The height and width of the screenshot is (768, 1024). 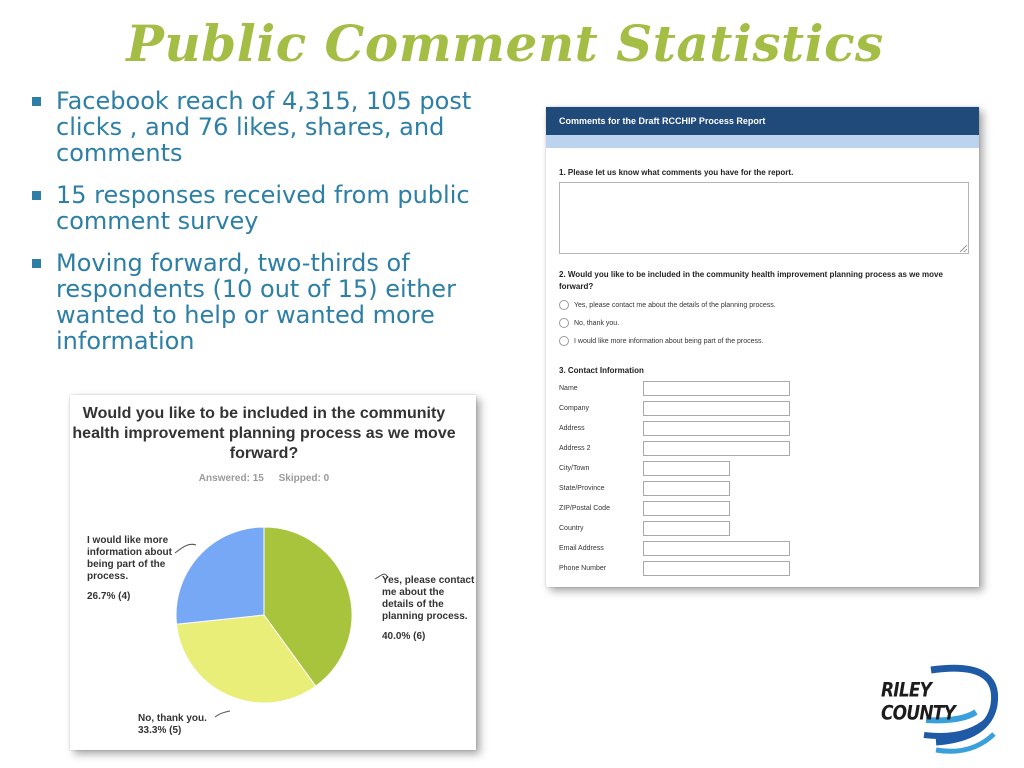 What do you see at coordinates (918, 702) in the screenshot?
I see `logo-text: RILEY COUNTY` at bounding box center [918, 702].